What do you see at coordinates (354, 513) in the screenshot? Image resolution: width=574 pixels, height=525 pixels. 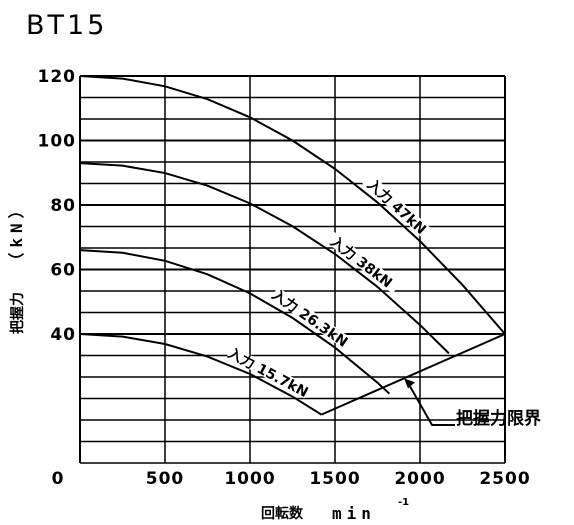 I see `x-axis-unit: min` at bounding box center [354, 513].